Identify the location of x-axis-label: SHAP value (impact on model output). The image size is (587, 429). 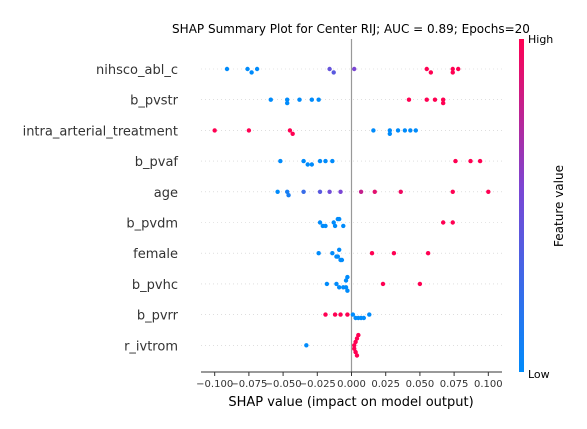
(350, 402).